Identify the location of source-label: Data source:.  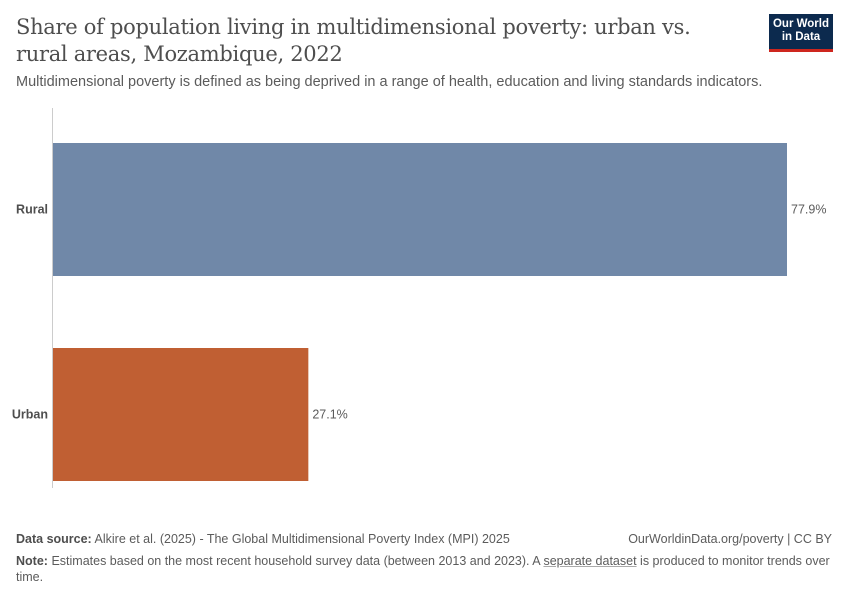
(54, 539).